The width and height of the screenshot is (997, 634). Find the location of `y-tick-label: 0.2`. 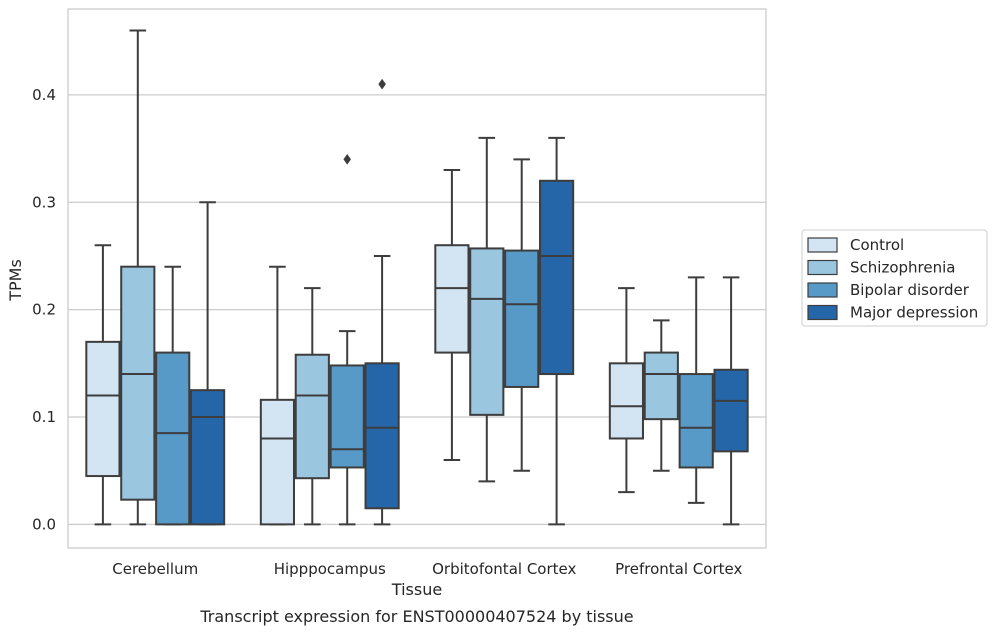

y-tick-label: 0.2 is located at coordinates (44, 310).